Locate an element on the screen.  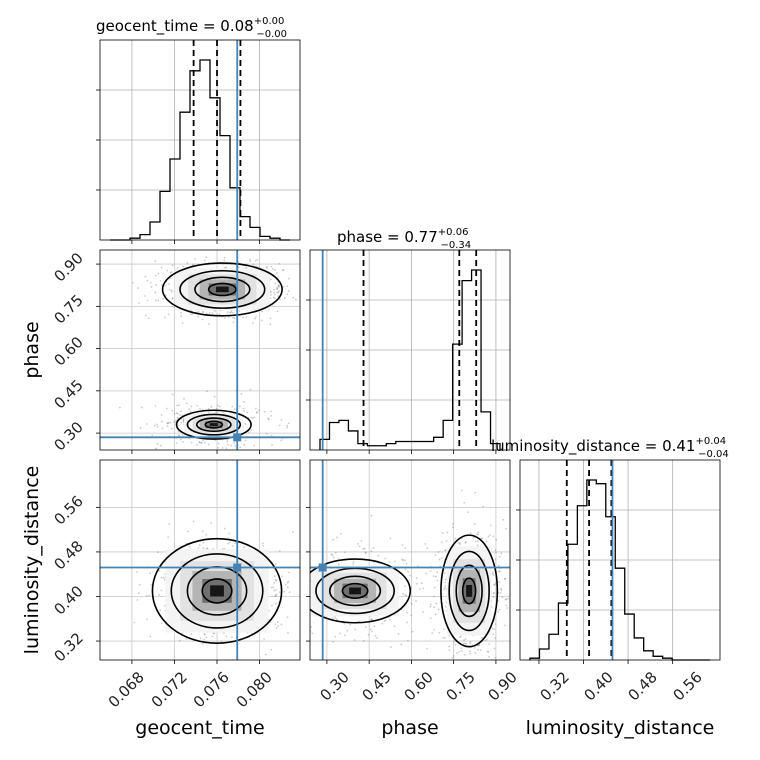
ytick-phase: 0.75 is located at coordinates (68, 309).